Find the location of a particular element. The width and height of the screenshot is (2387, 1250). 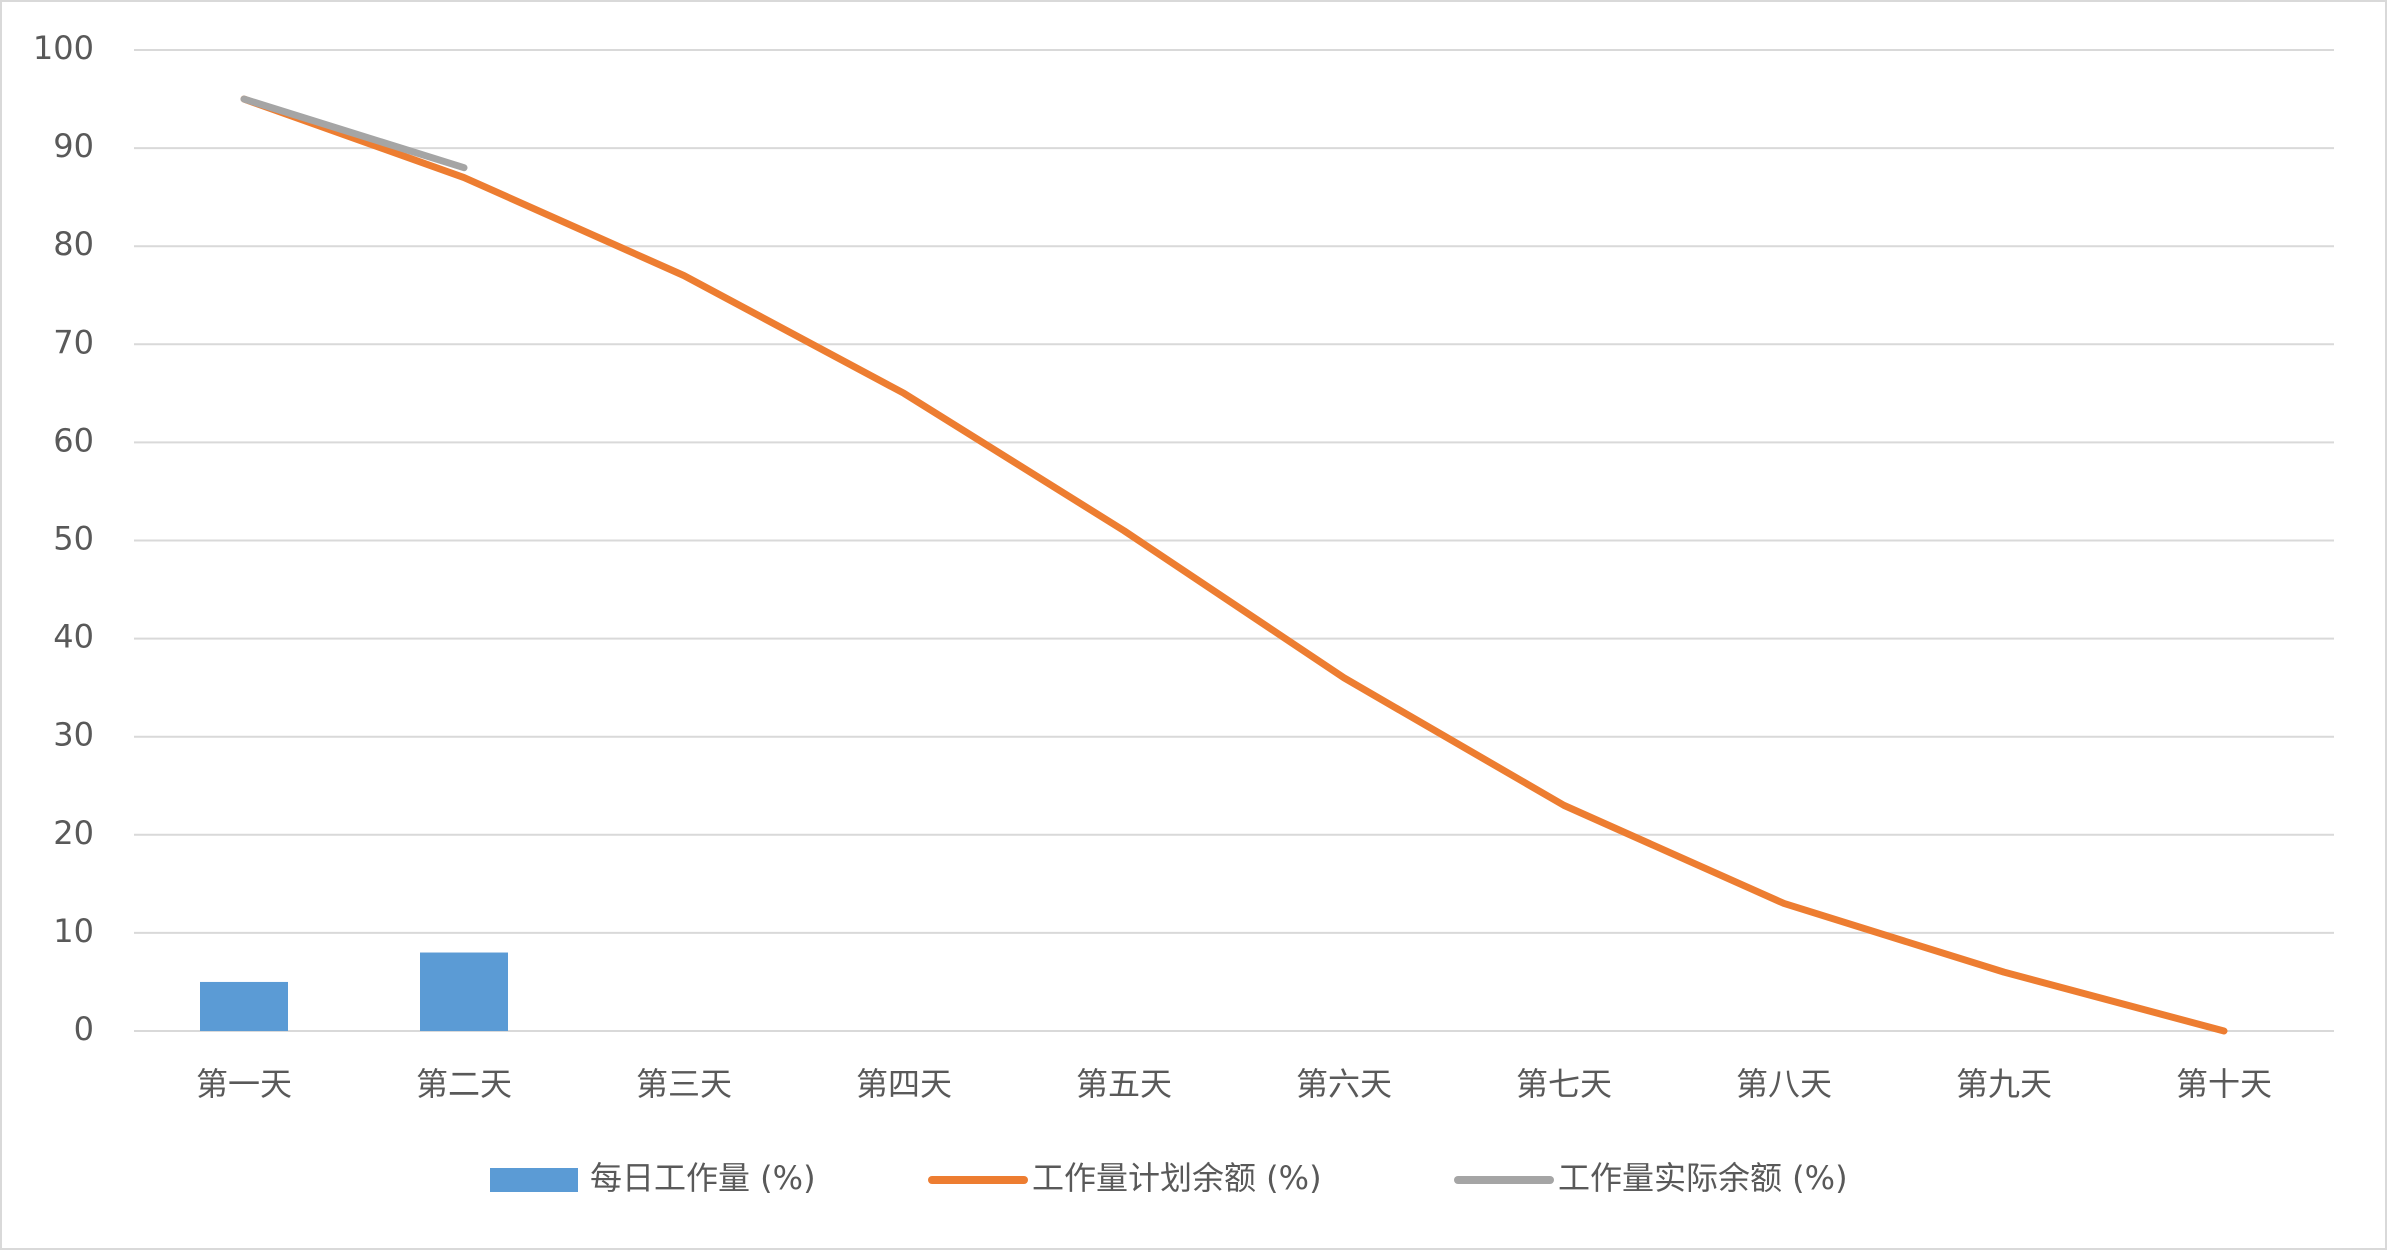

x-tick-label: 第二天 is located at coordinates (464, 1084).